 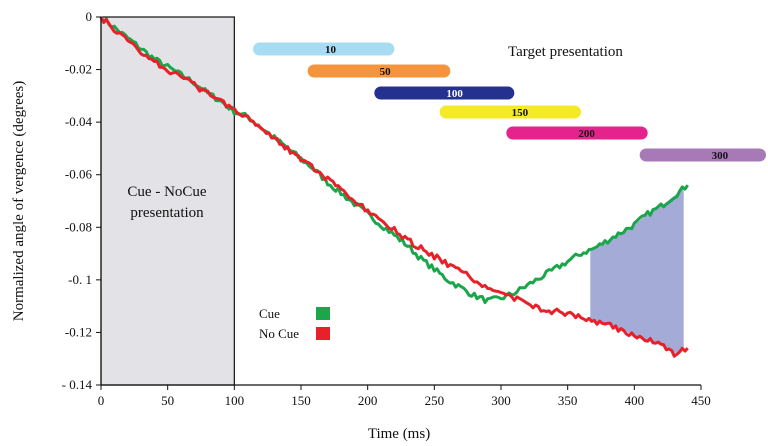 I want to click on target-bar-label: 200, so click(x=586, y=134).